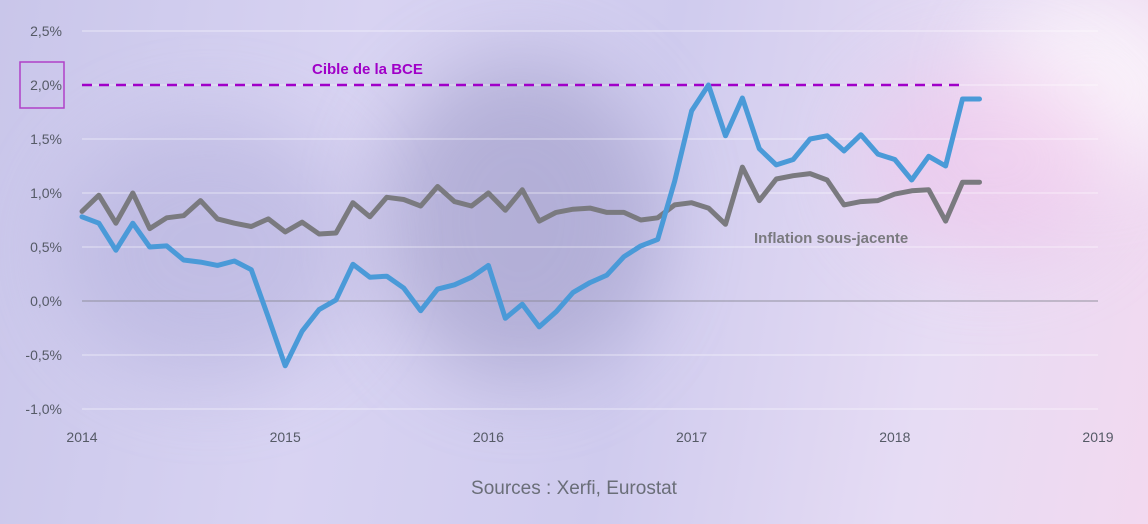 Image resolution: width=1148 pixels, height=524 pixels. Describe the element at coordinates (530, 200) in the screenshot. I see `series-line-core-inflation` at that location.